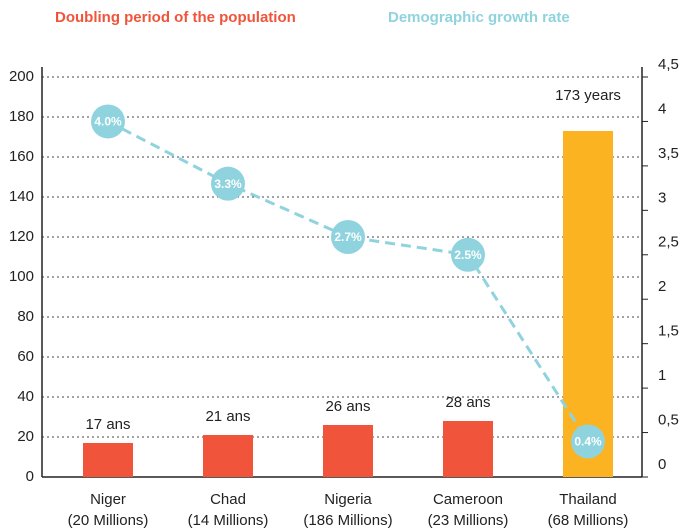 The height and width of the screenshot is (532, 679). I want to click on growth-label: 4.0%, so click(108, 122).